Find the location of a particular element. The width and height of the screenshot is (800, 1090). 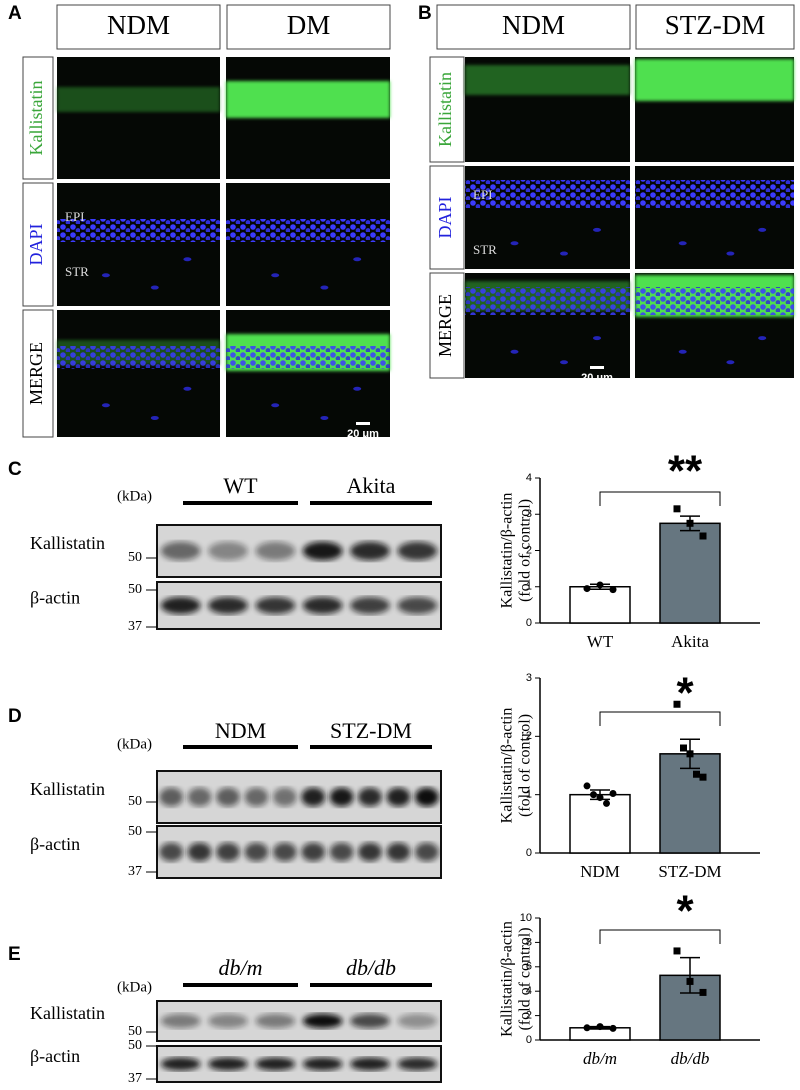

significance-label: ** is located at coordinates (685, 471).